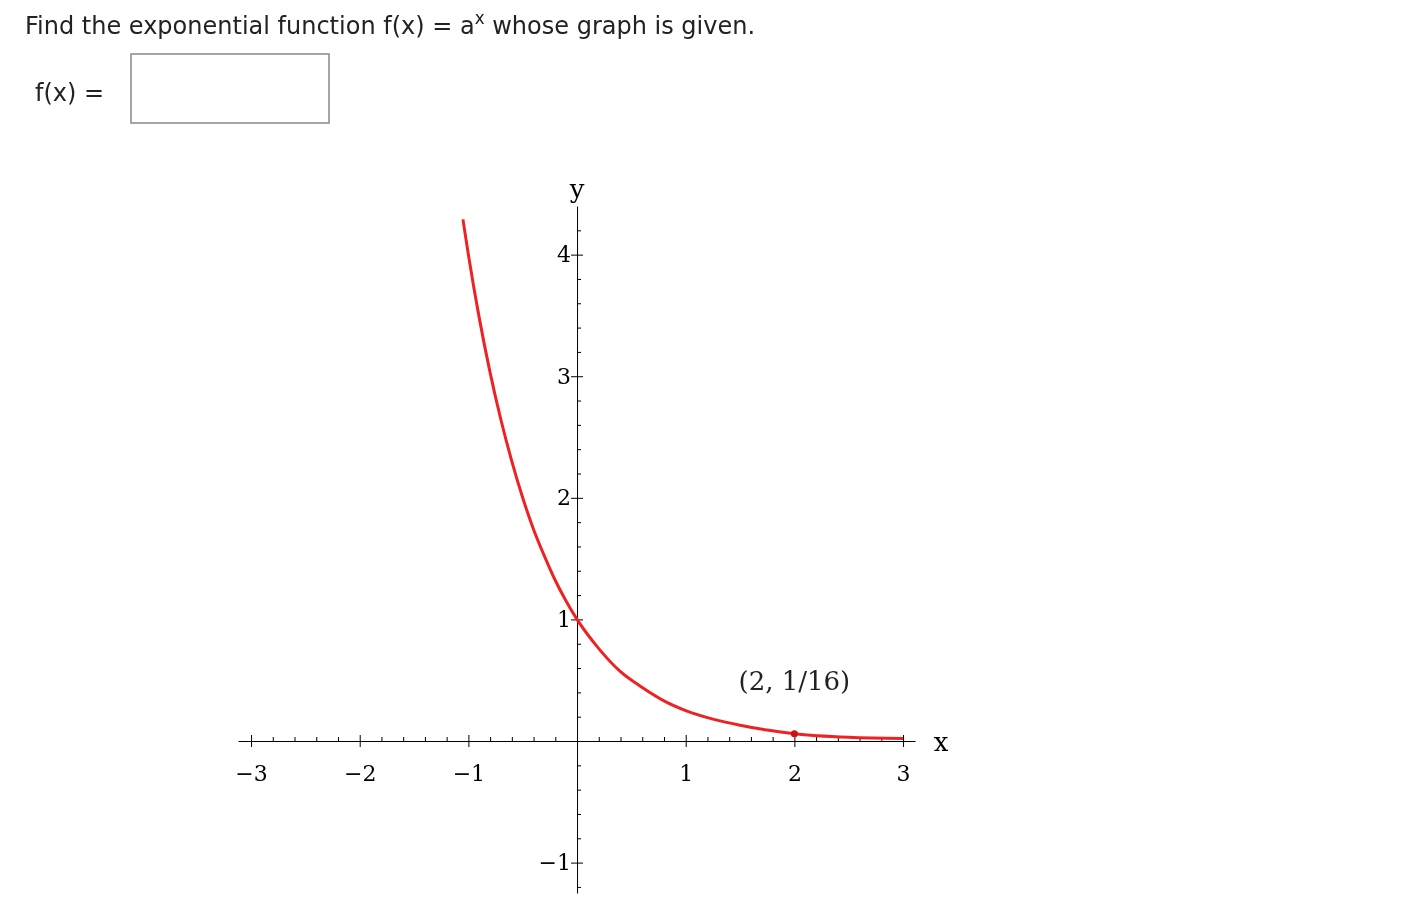  Describe the element at coordinates (794, 680) in the screenshot. I see `annotation: (2, 1/16)` at that location.